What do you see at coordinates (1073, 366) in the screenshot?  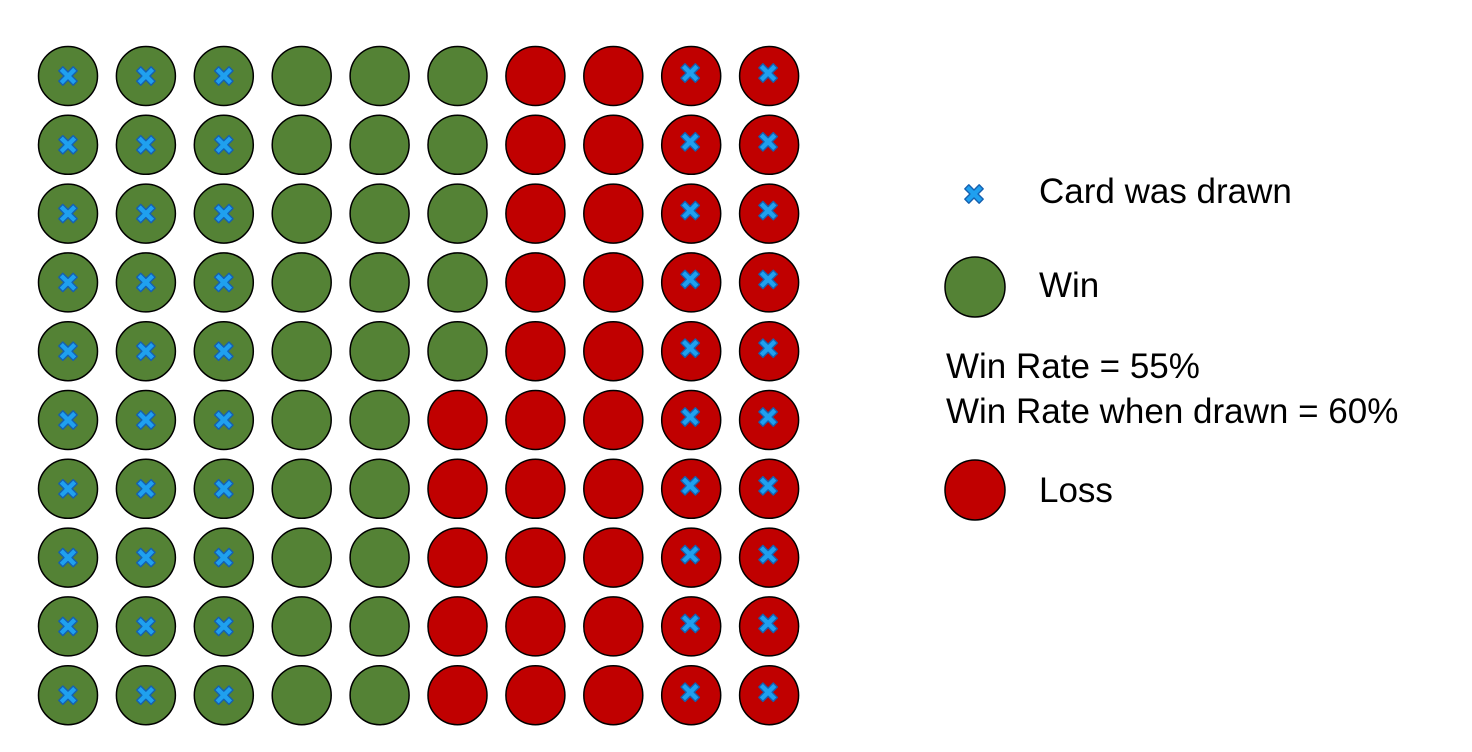 I see `win-rate-text: Win Rate = 55%` at bounding box center [1073, 366].